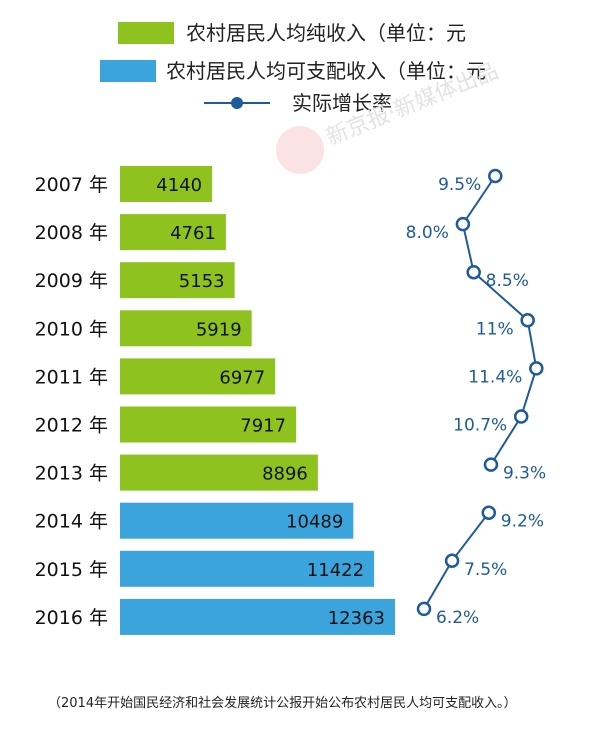 The image size is (606, 732). What do you see at coordinates (457, 618) in the screenshot?
I see `rate-label: 6.2%` at bounding box center [457, 618].